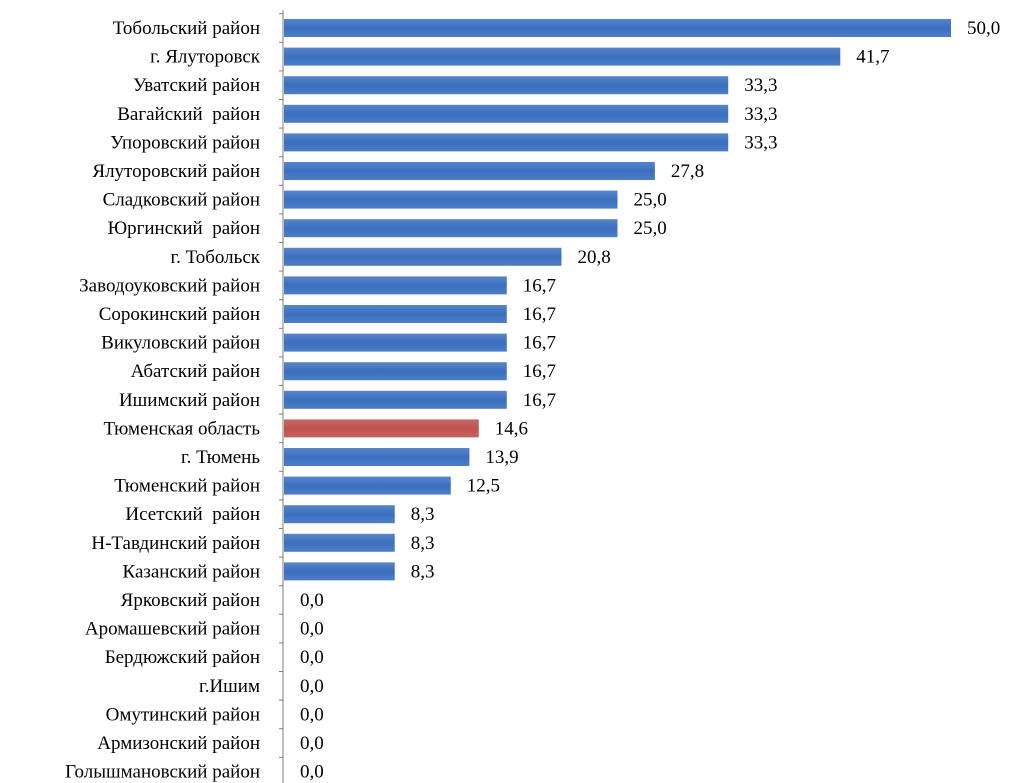 The image size is (1010, 783). I want to click on category-label: Бердюжский район, so click(182, 657).